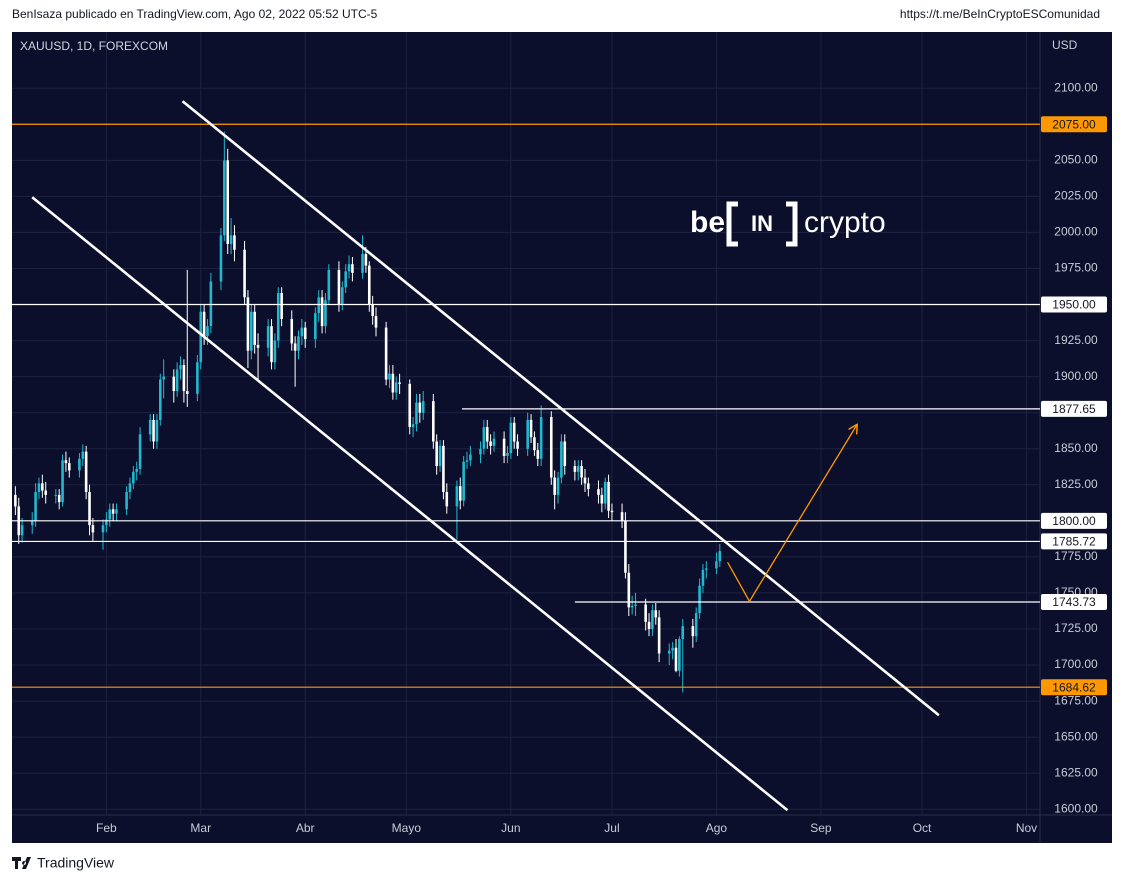 The height and width of the screenshot is (889, 1125). I want to click on level-label: 1684.62, so click(1074, 687).